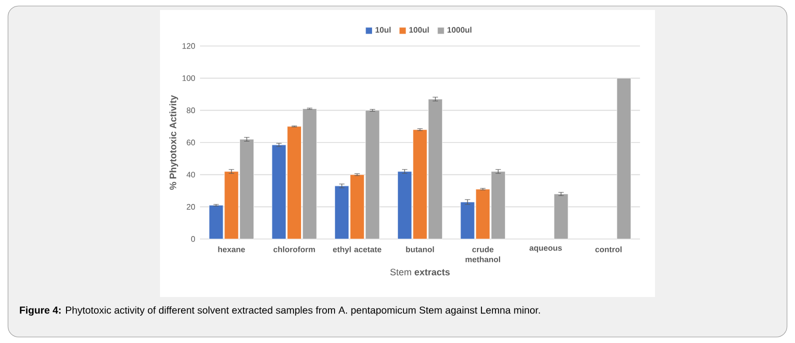 The height and width of the screenshot is (343, 795). What do you see at coordinates (190, 175) in the screenshot?
I see `y-tick-label: 40` at bounding box center [190, 175].